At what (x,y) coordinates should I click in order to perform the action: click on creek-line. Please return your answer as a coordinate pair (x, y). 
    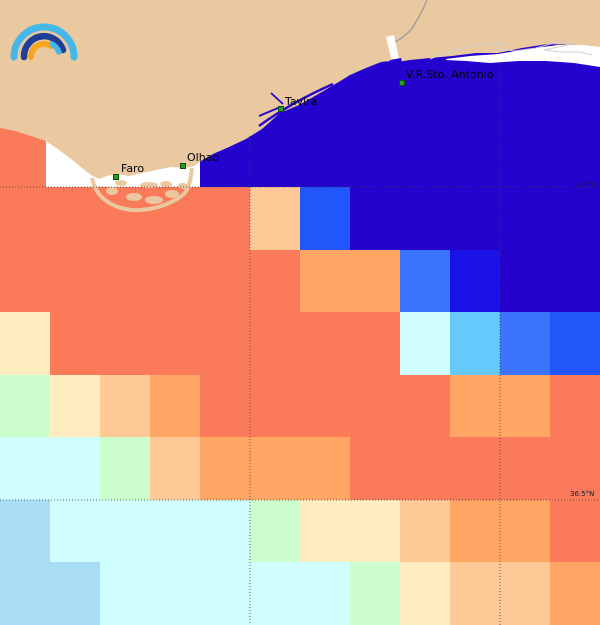
    Looking at the image, I should click on (511, 50).